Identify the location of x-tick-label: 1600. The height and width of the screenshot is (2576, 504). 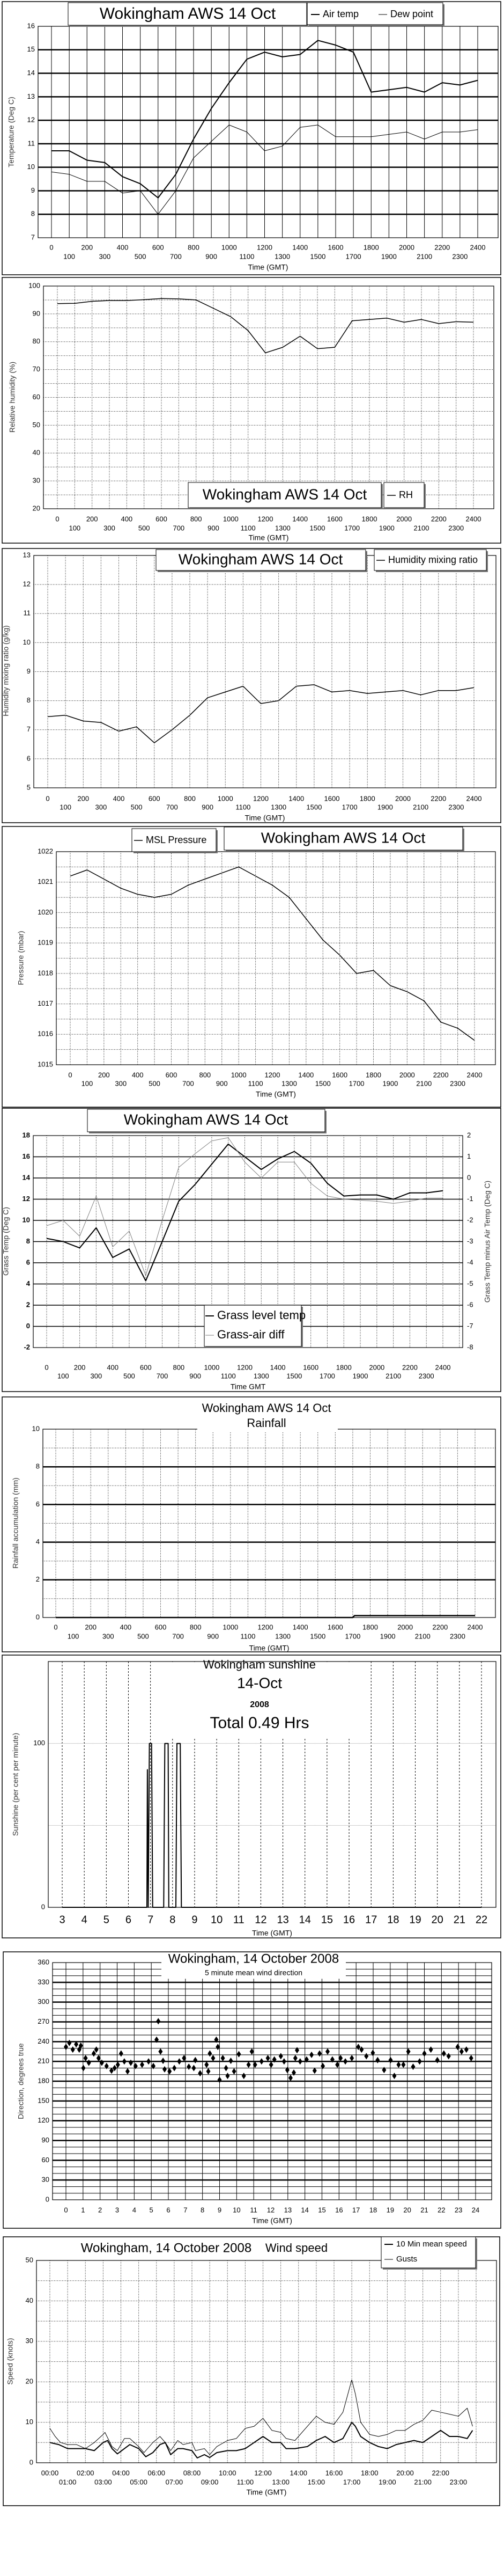
(332, 798).